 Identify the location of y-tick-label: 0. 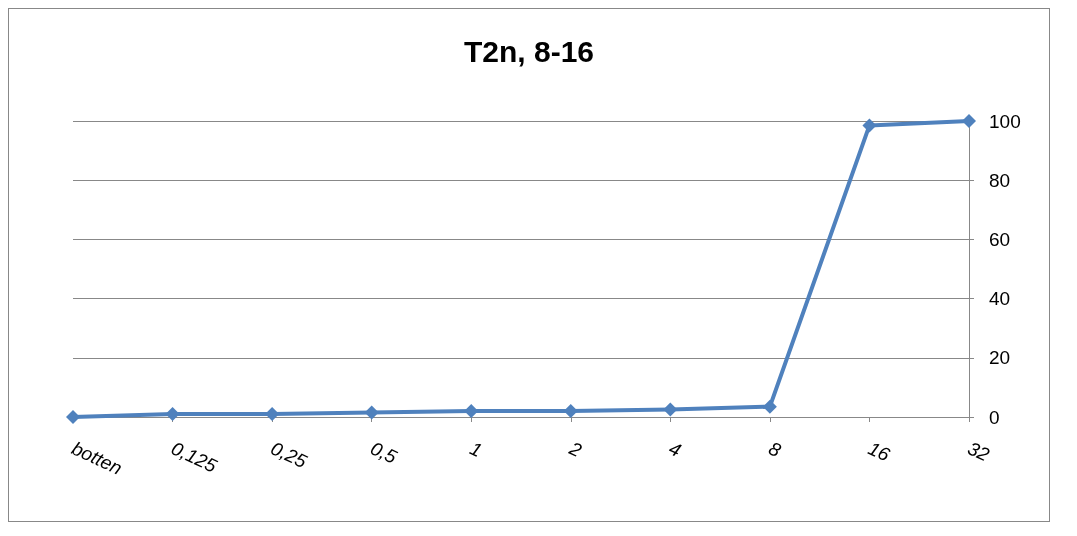
(994, 417).